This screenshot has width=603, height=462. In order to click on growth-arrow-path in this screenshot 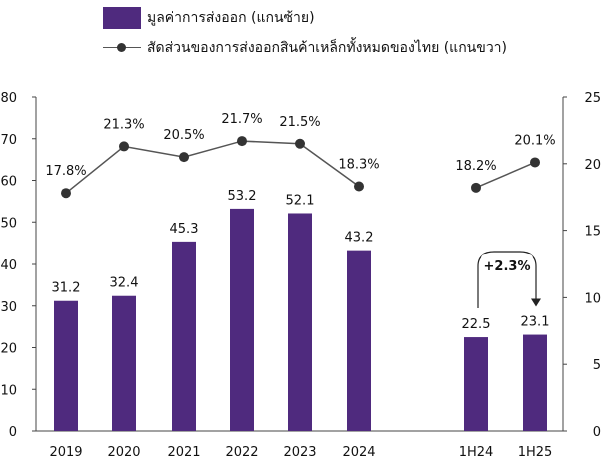, I will do `click(507, 279)`.